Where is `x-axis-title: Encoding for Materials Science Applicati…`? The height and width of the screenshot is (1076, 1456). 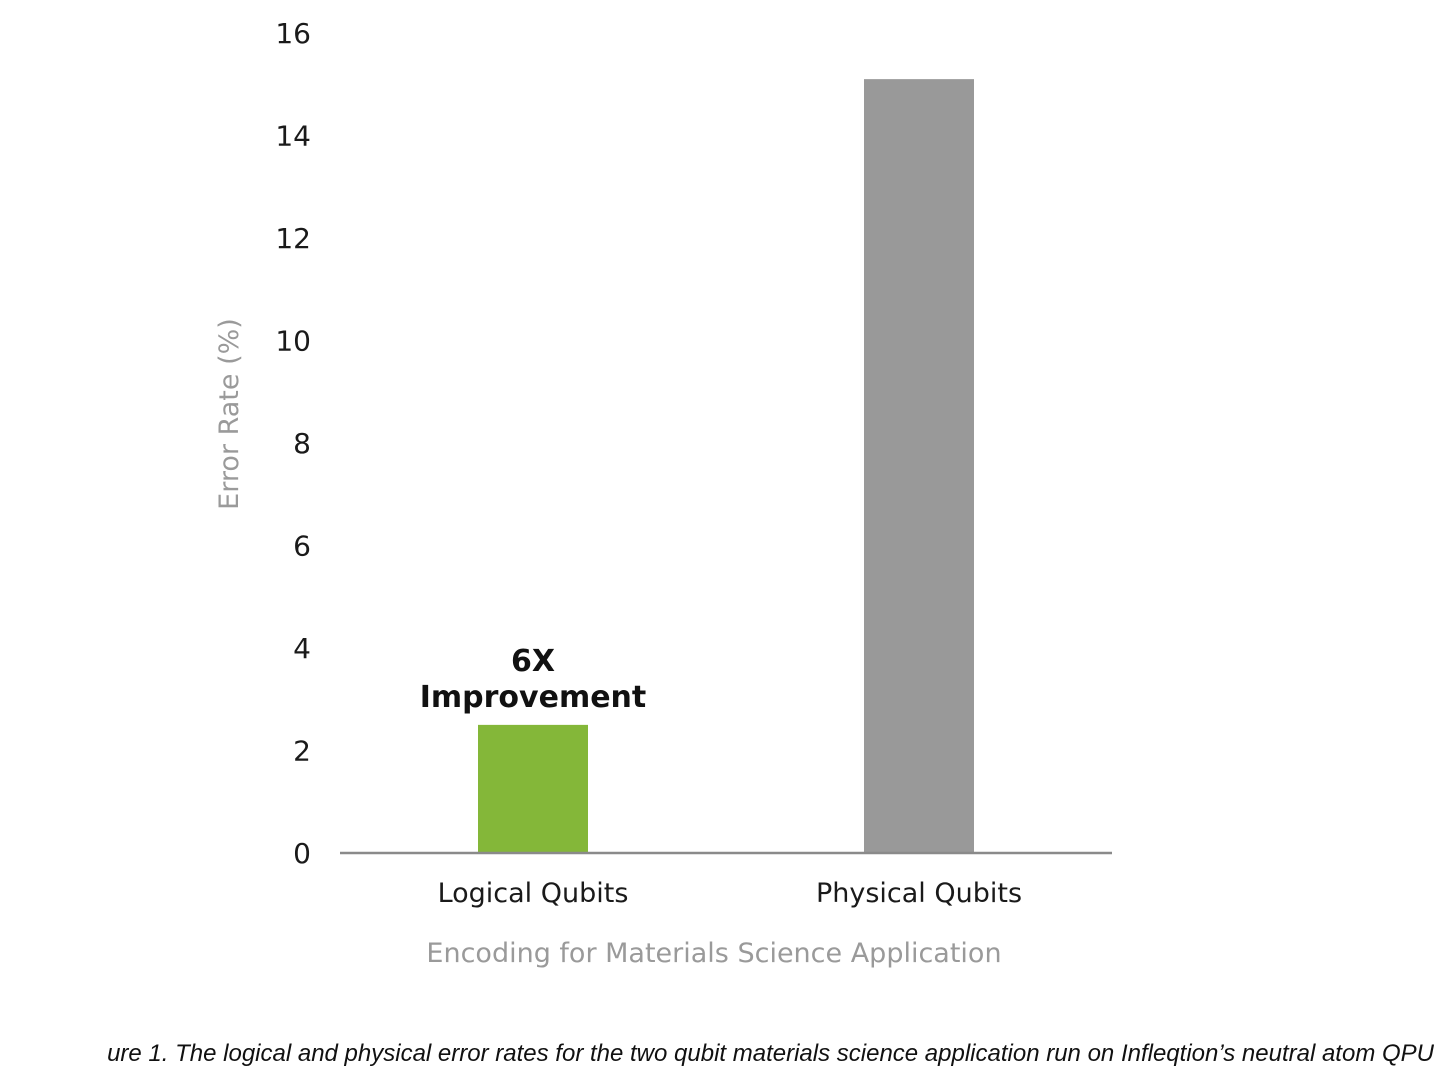
x-axis-title: Encoding for Materials Science Applicati… is located at coordinates (713, 953).